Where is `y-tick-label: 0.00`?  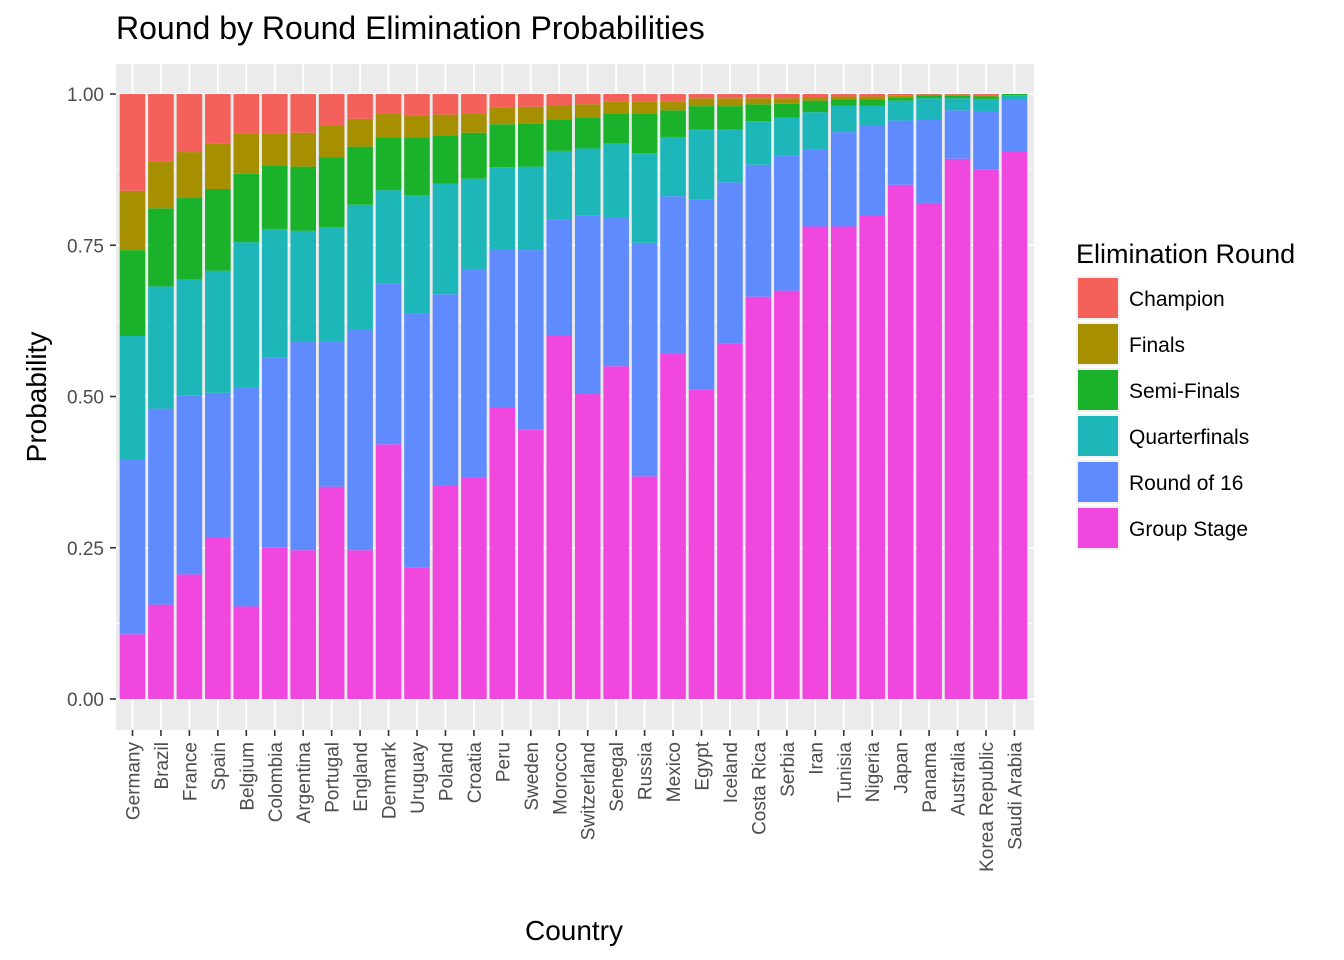 y-tick-label: 0.00 is located at coordinates (85, 700).